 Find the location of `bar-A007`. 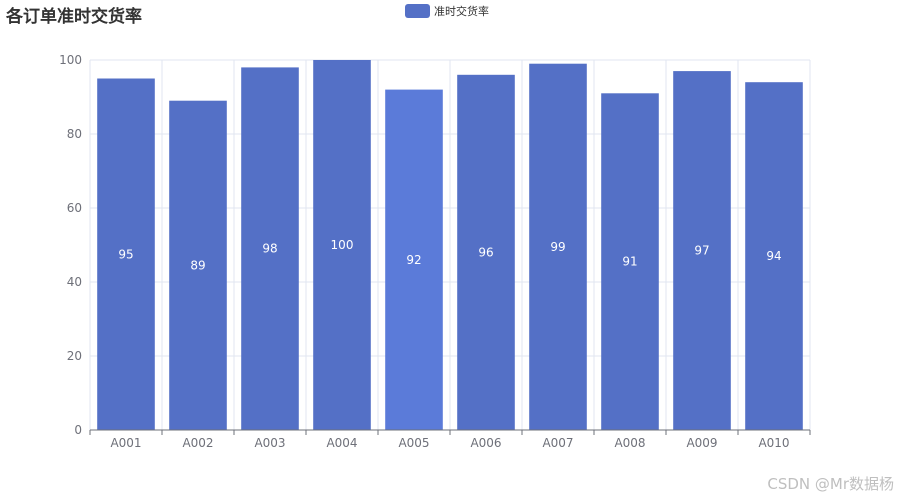

bar-A007 is located at coordinates (558, 246).